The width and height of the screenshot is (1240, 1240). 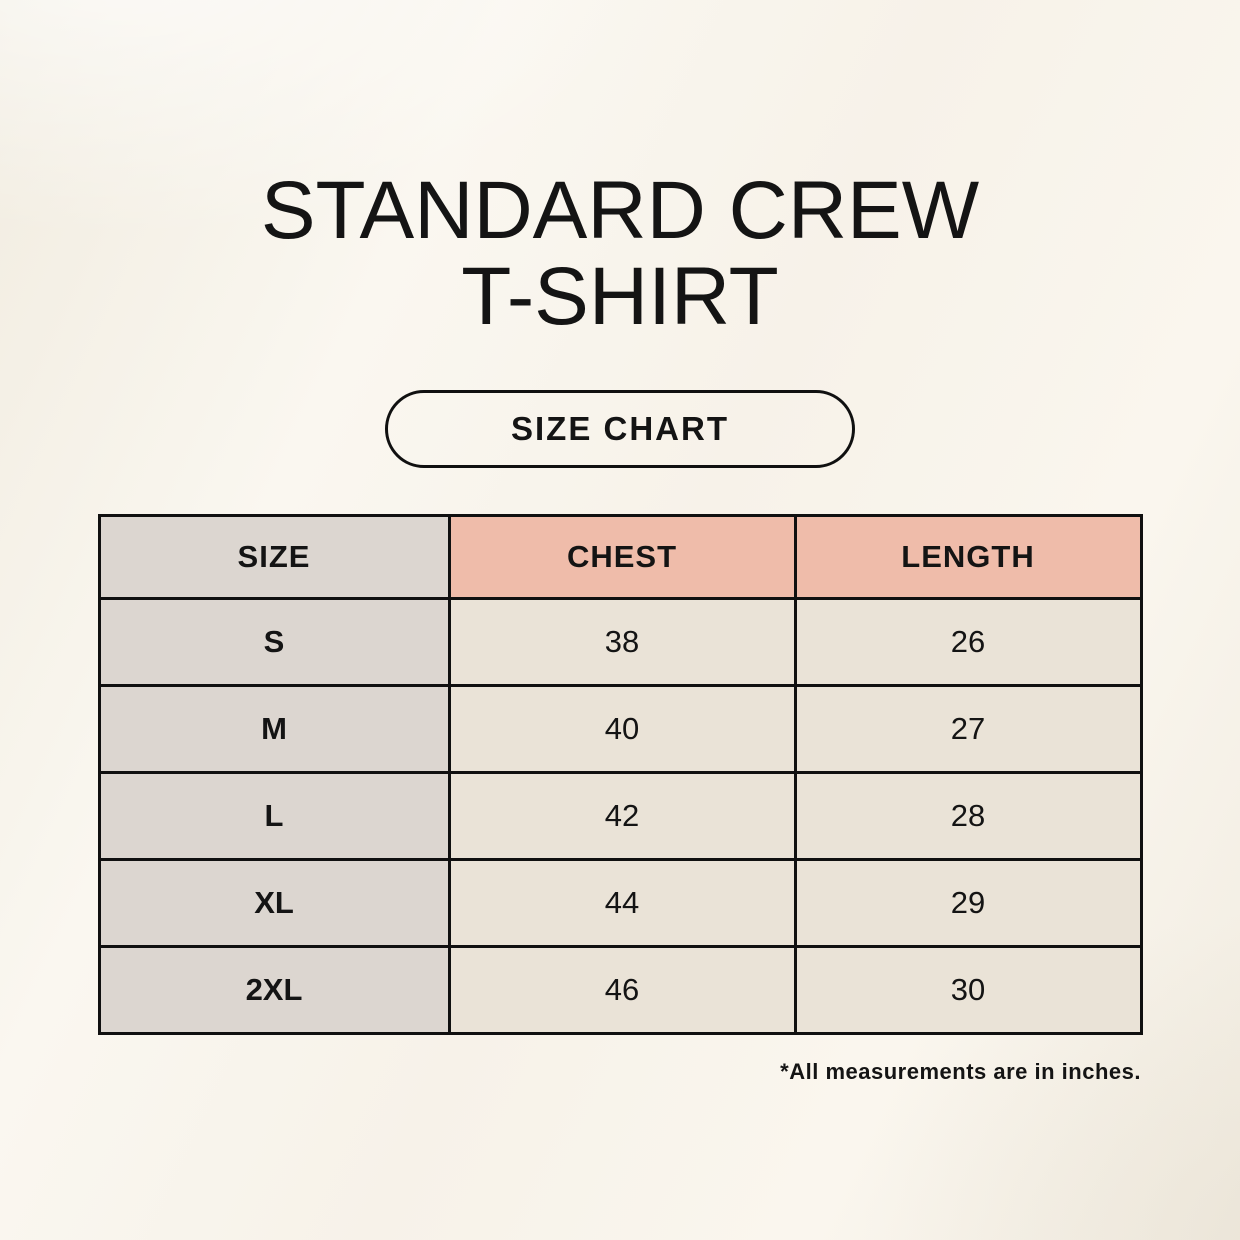 What do you see at coordinates (274, 816) in the screenshot?
I see `size-label: L` at bounding box center [274, 816].